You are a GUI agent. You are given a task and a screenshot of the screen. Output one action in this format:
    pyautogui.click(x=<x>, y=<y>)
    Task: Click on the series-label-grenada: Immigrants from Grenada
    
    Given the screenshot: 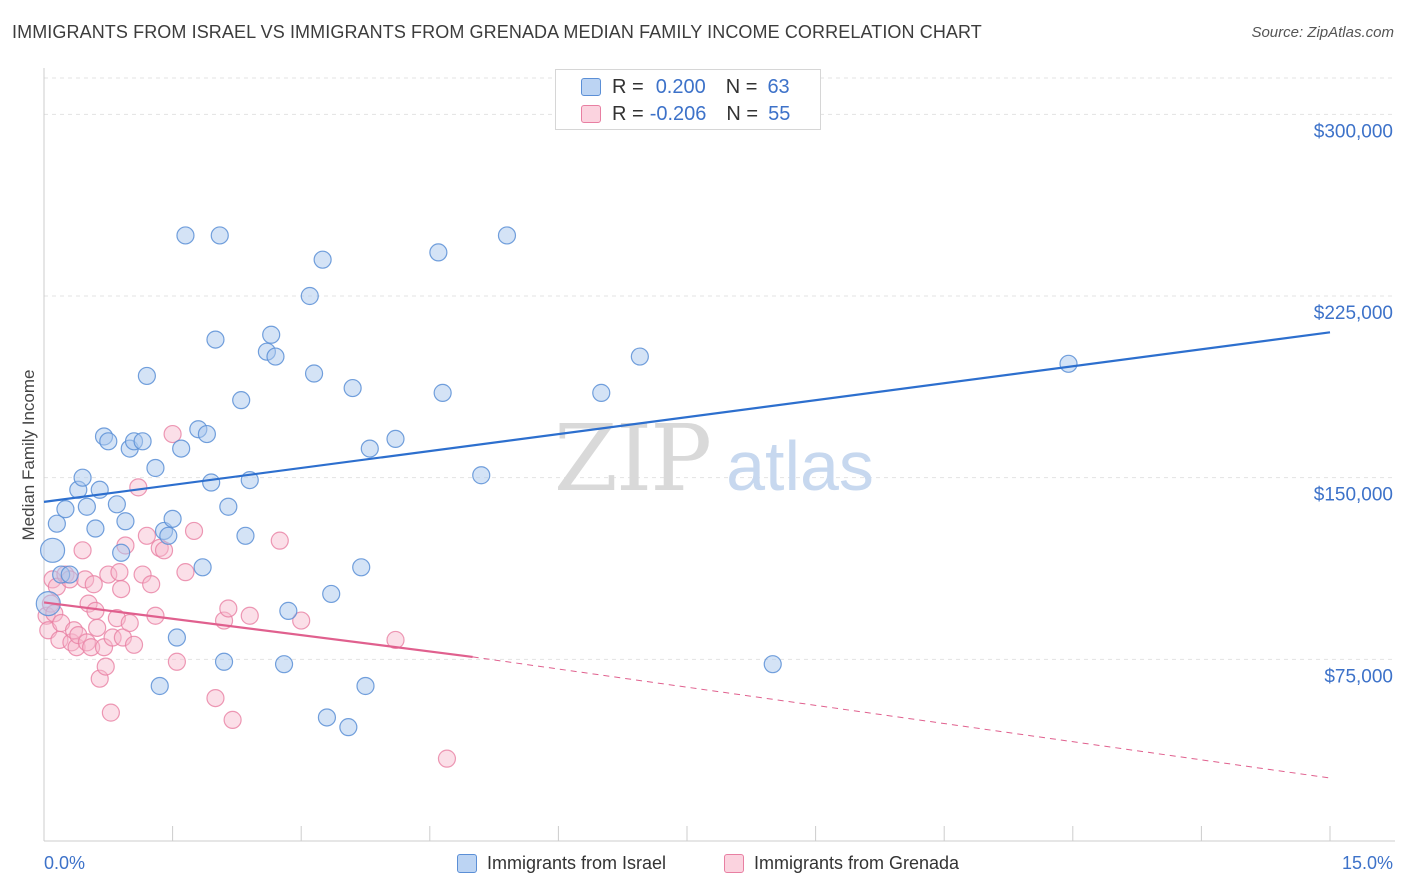 What is the action you would take?
    pyautogui.click(x=857, y=863)
    